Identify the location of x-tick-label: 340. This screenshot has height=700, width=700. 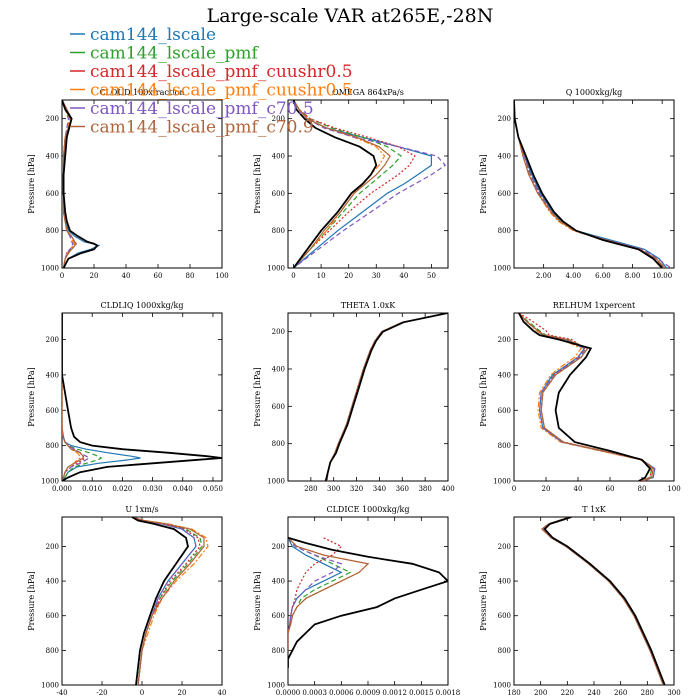
(379, 489).